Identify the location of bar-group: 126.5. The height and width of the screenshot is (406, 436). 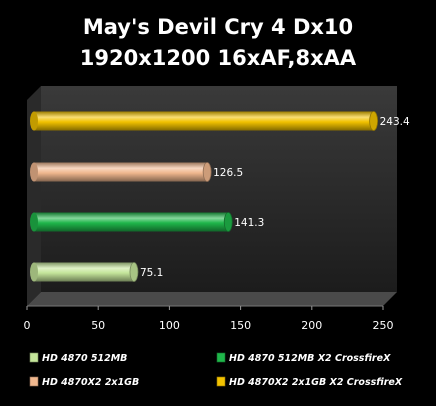
(136, 172).